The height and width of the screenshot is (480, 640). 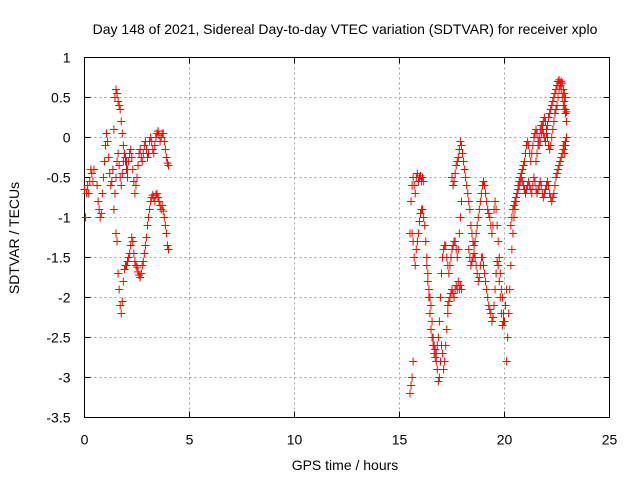 I want to click on y-tick-label: 0.5, so click(x=61, y=98).